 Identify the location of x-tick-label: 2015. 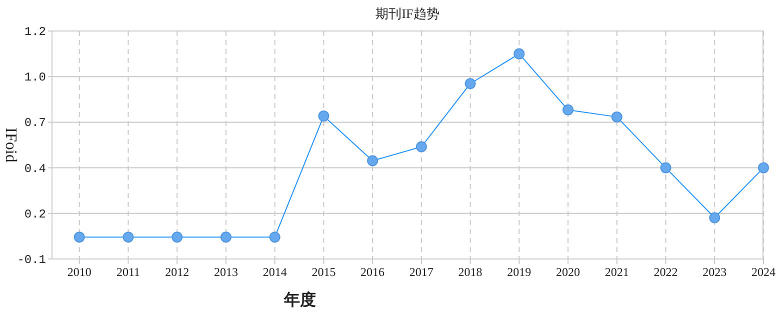
(324, 272).